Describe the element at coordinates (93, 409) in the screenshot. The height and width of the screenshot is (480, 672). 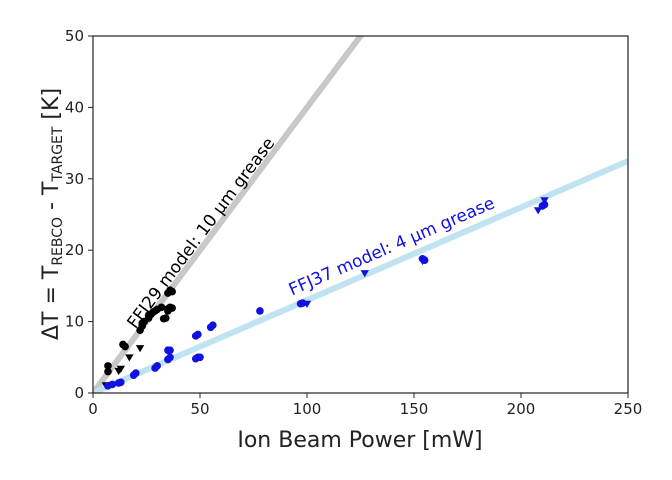
I see `x-tick-label: 0` at that location.